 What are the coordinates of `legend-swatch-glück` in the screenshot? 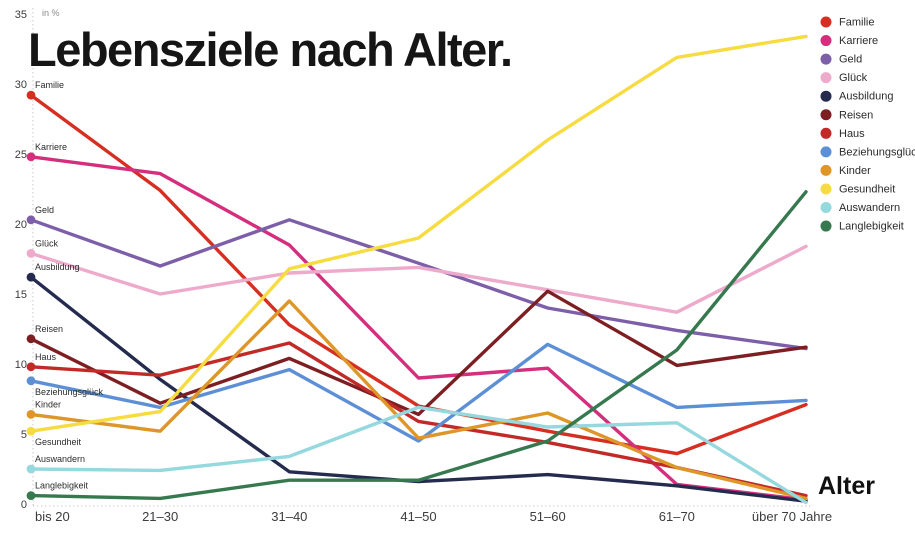 It's located at (826, 78).